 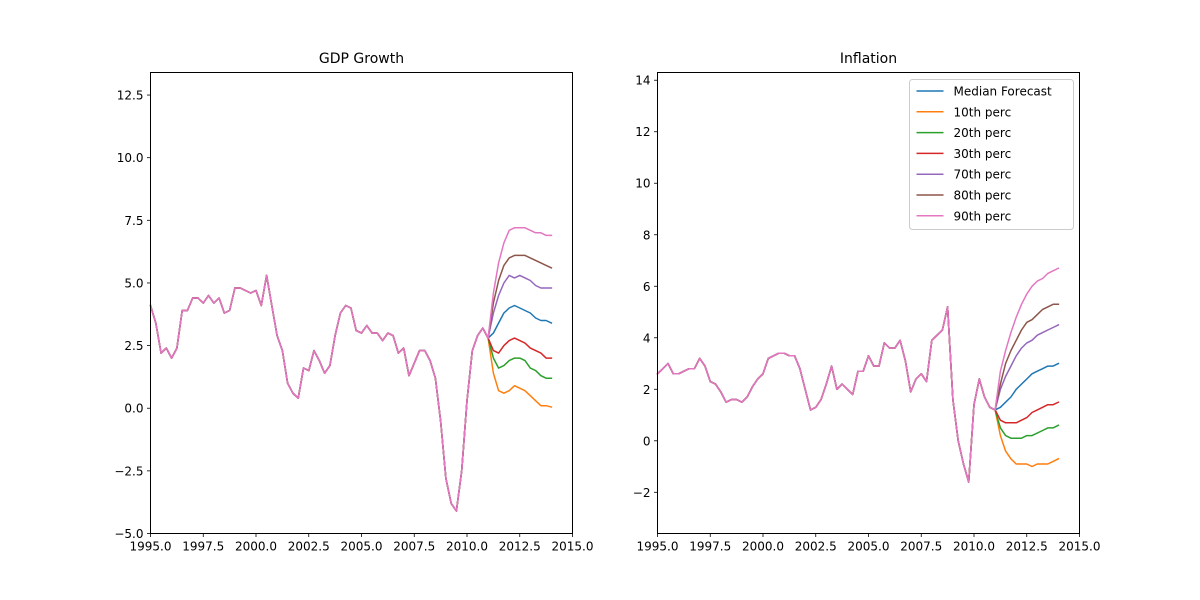 I want to click on inflation-y-tick-label: 4, so click(x=647, y=338).